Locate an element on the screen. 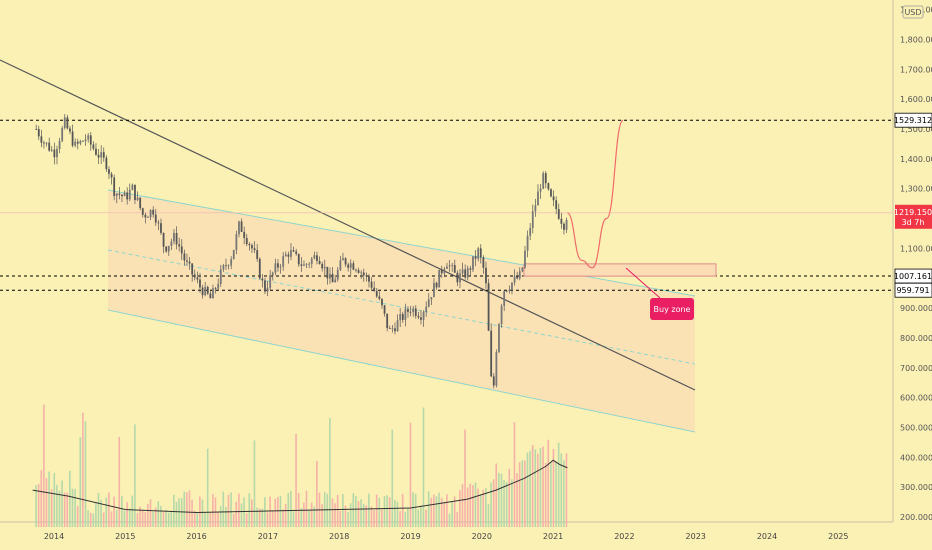 Image resolution: width=932 pixels, height=550 pixels. channel-upper-line is located at coordinates (401, 243).